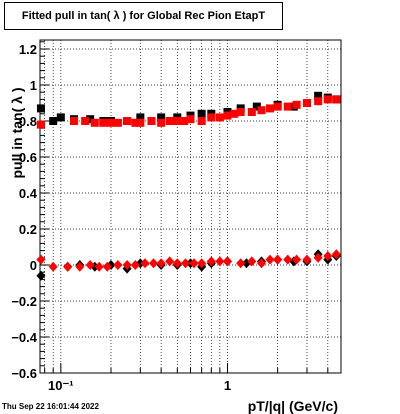 This screenshot has width=400, height=414. Describe the element at coordinates (28, 49) in the screenshot. I see `y-tick-label: 1.2` at that location.